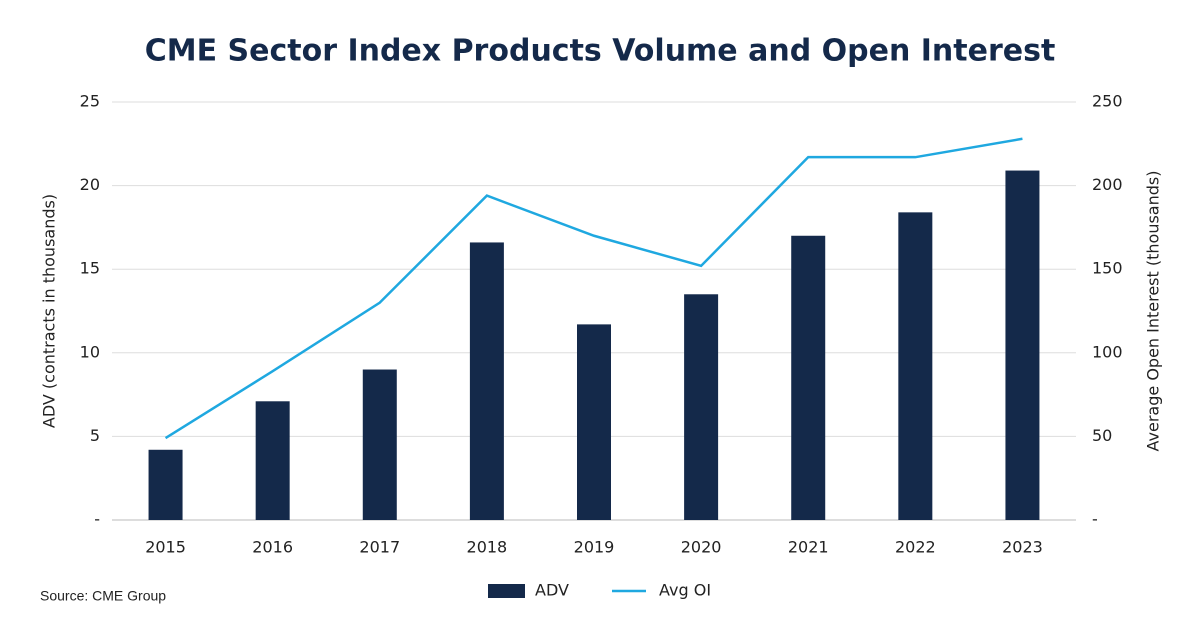 This screenshot has height=627, width=1200. Describe the element at coordinates (552, 590) in the screenshot. I see `legend-label: ADV` at that location.